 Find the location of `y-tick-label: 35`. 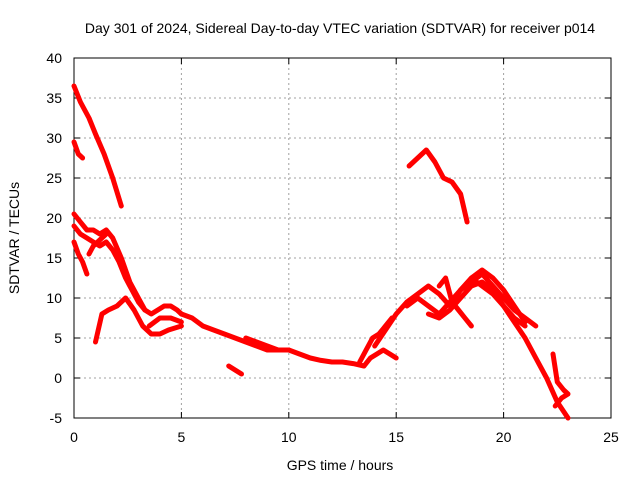

y-tick-label: 35 is located at coordinates (54, 98).